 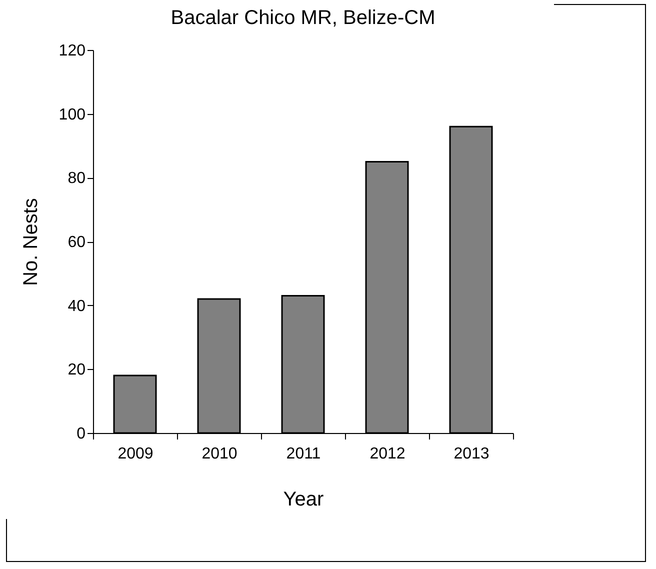 I want to click on x-axis-title: Year, so click(x=303, y=499).